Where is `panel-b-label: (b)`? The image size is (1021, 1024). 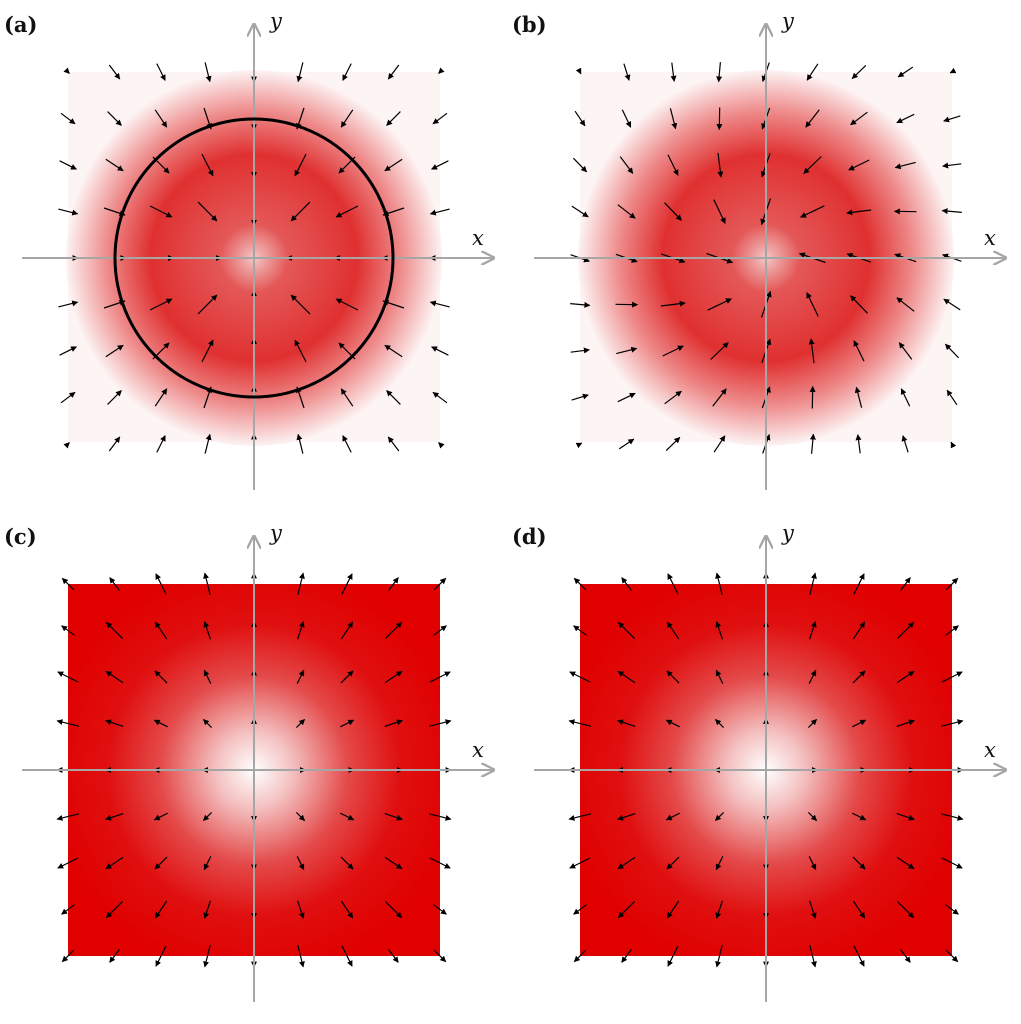 panel-b-label: (b) is located at coordinates (529, 24).